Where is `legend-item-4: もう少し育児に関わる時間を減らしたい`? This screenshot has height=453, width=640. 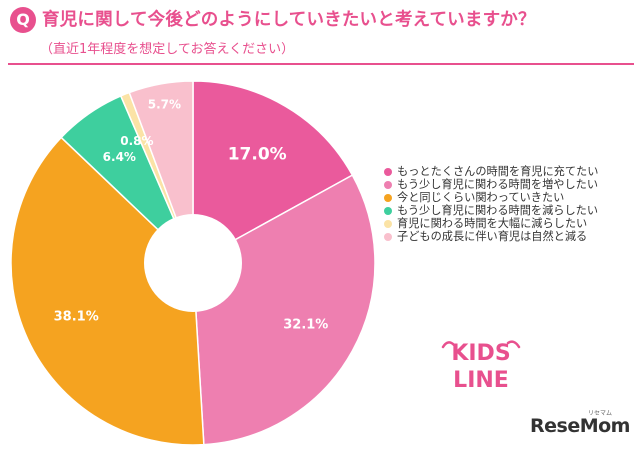 legend-item-4: もう少し育児に関わる時間を減らしたい is located at coordinates (491, 210).